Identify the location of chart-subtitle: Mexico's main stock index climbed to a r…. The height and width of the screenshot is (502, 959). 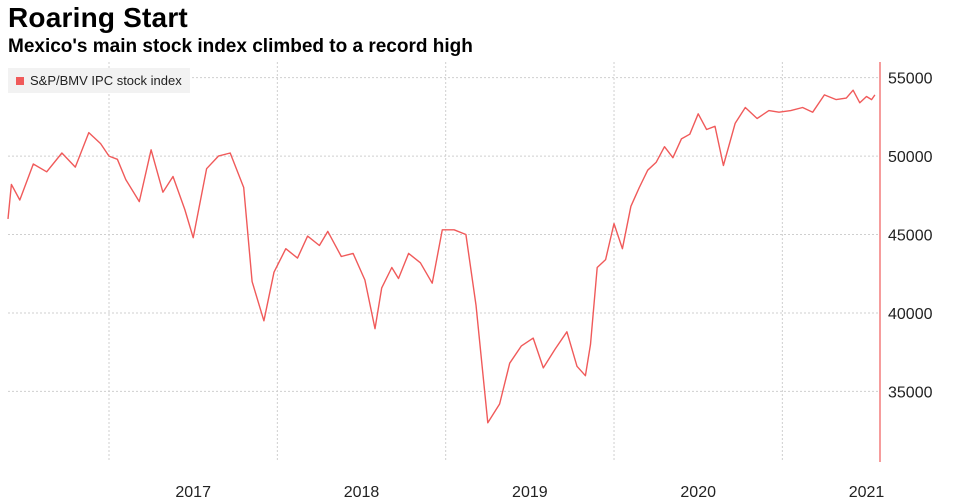
(240, 46).